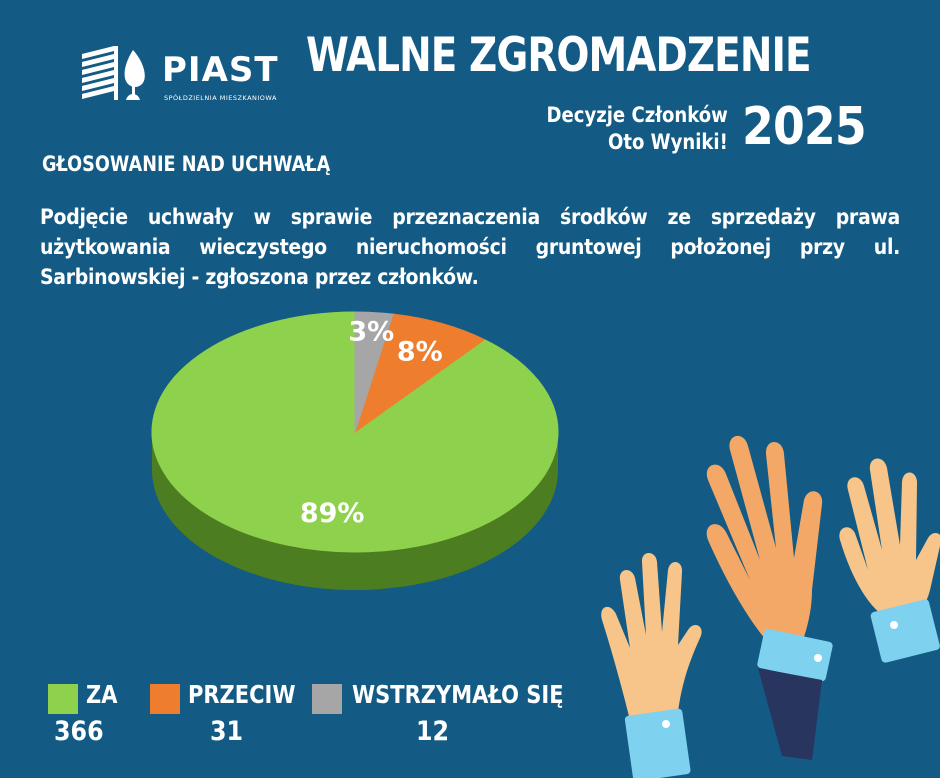 The height and width of the screenshot is (778, 940). Describe the element at coordinates (374, 372) in the screenshot. I see `pie-slice-wstrzymalo` at that location.